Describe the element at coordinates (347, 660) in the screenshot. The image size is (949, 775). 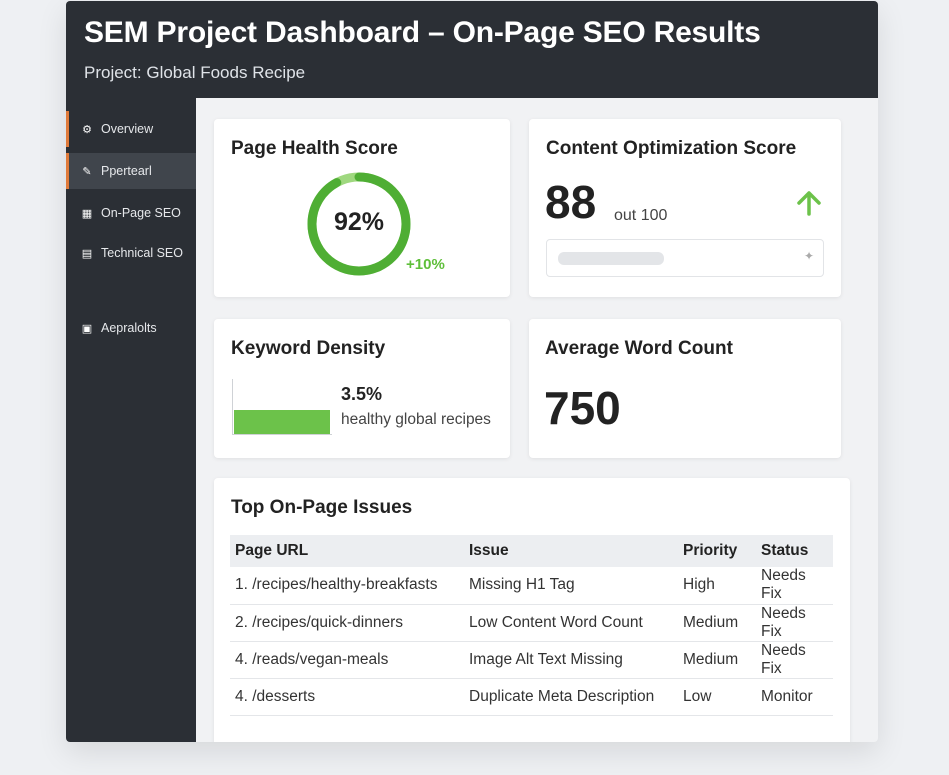
I see `row-url: 4. /reads/vegan-meals` at that location.